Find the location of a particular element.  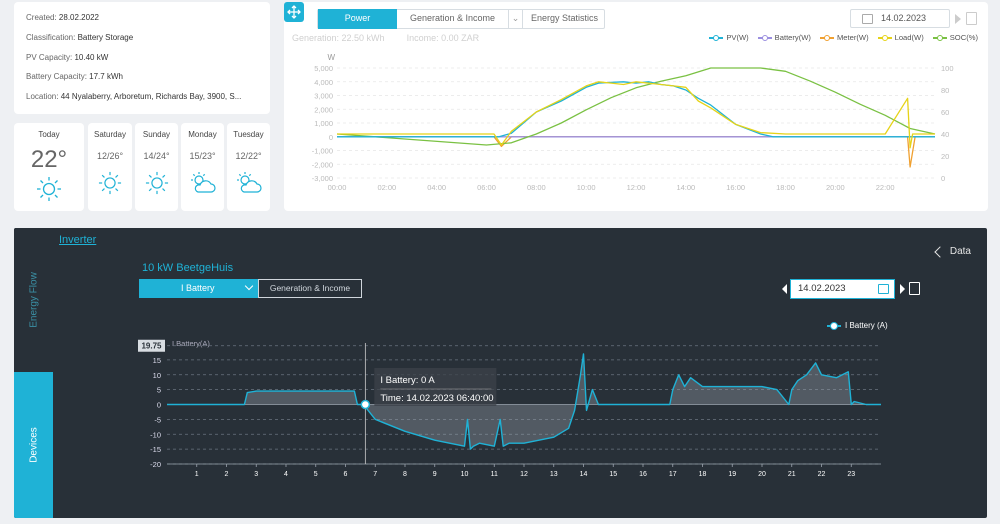

series-line-pvw is located at coordinates (636, 109).